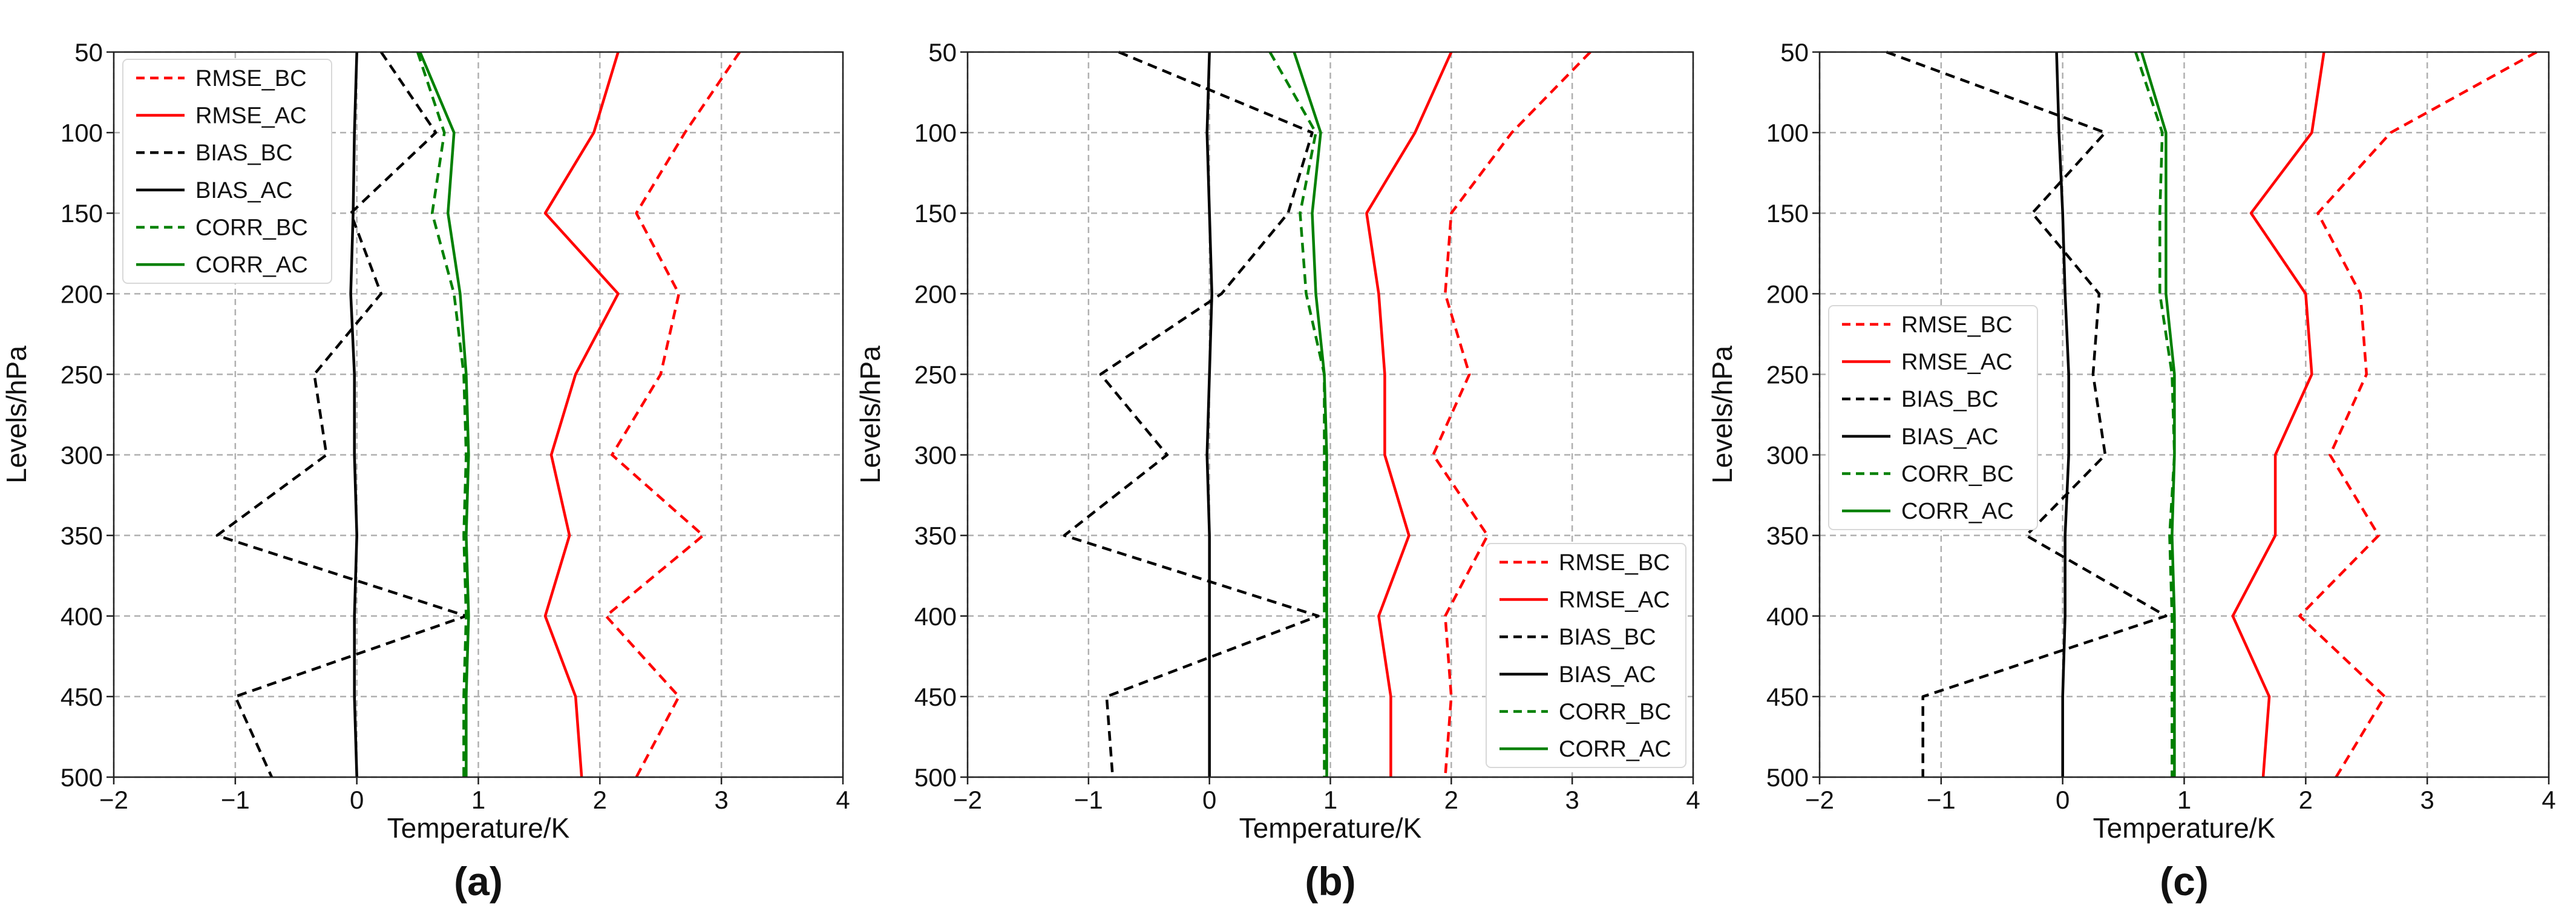 This screenshot has height=923, width=2576. What do you see at coordinates (1330, 881) in the screenshot?
I see `panel-label: (b)` at bounding box center [1330, 881].